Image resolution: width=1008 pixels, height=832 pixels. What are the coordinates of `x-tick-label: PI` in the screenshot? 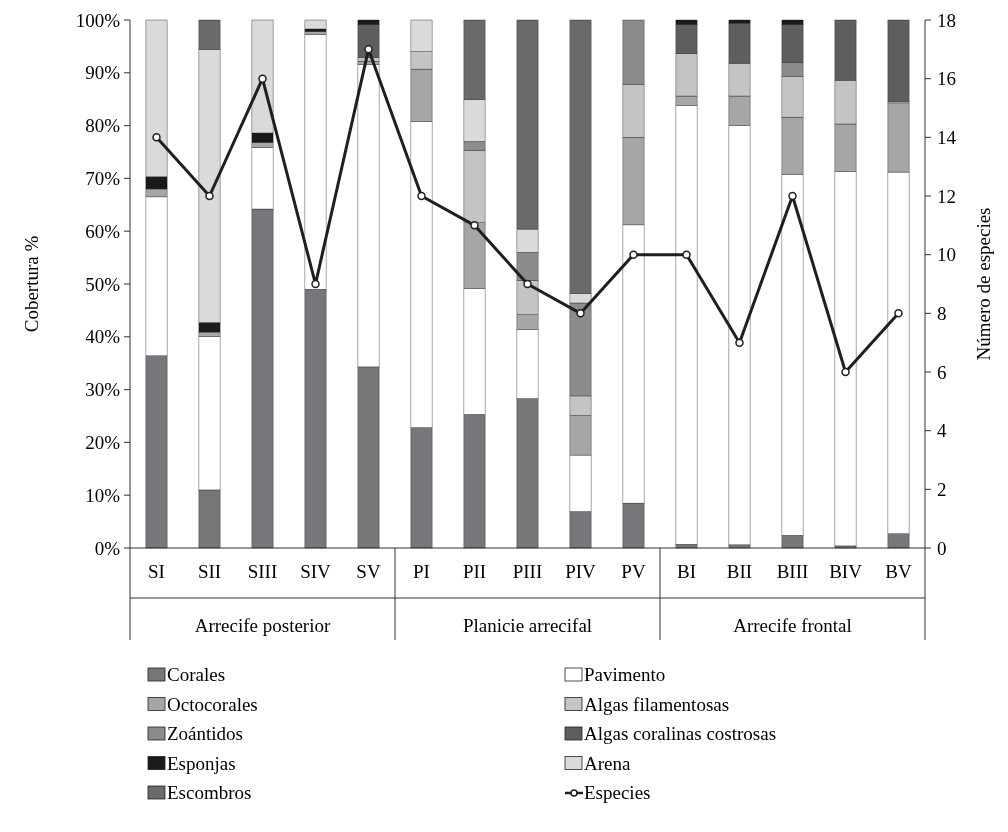 It's located at (421, 571).